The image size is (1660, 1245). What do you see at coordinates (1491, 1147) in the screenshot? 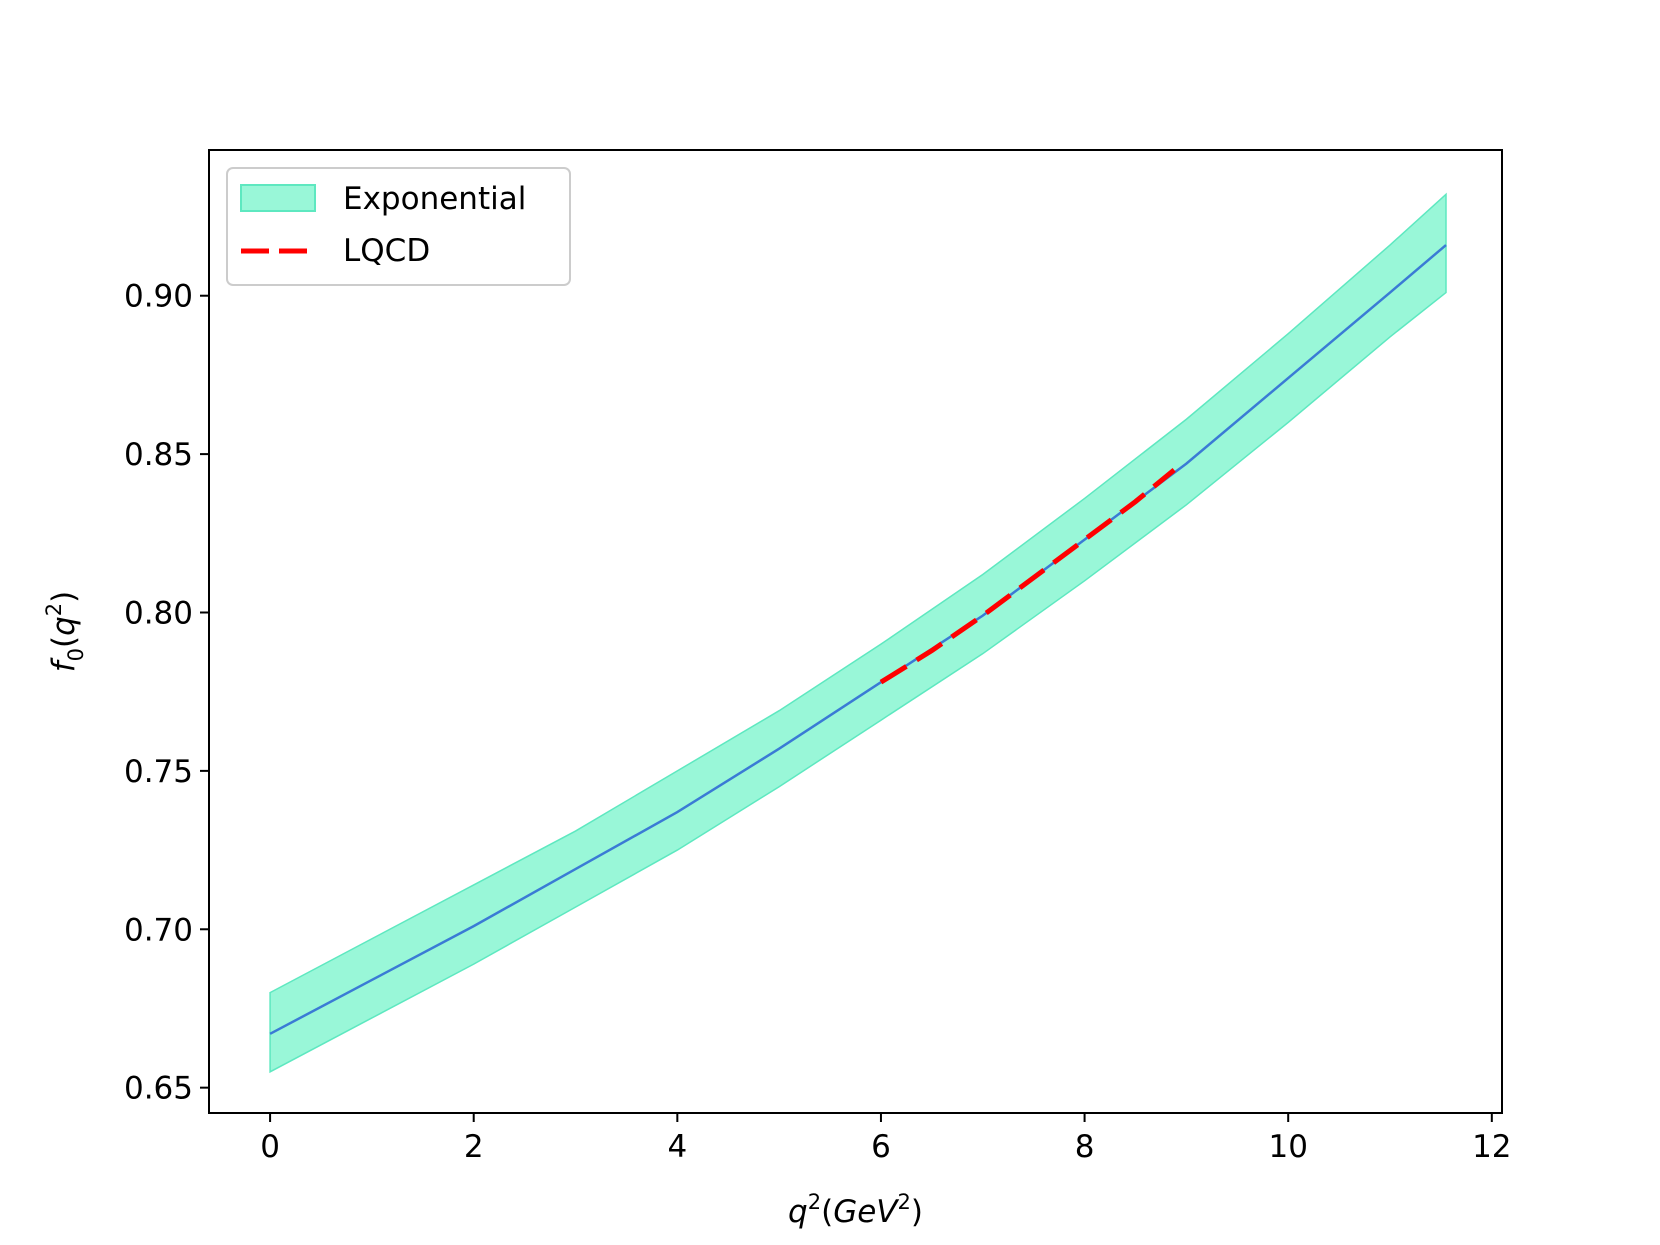
I see `x-tick-label: 12` at bounding box center [1491, 1147].